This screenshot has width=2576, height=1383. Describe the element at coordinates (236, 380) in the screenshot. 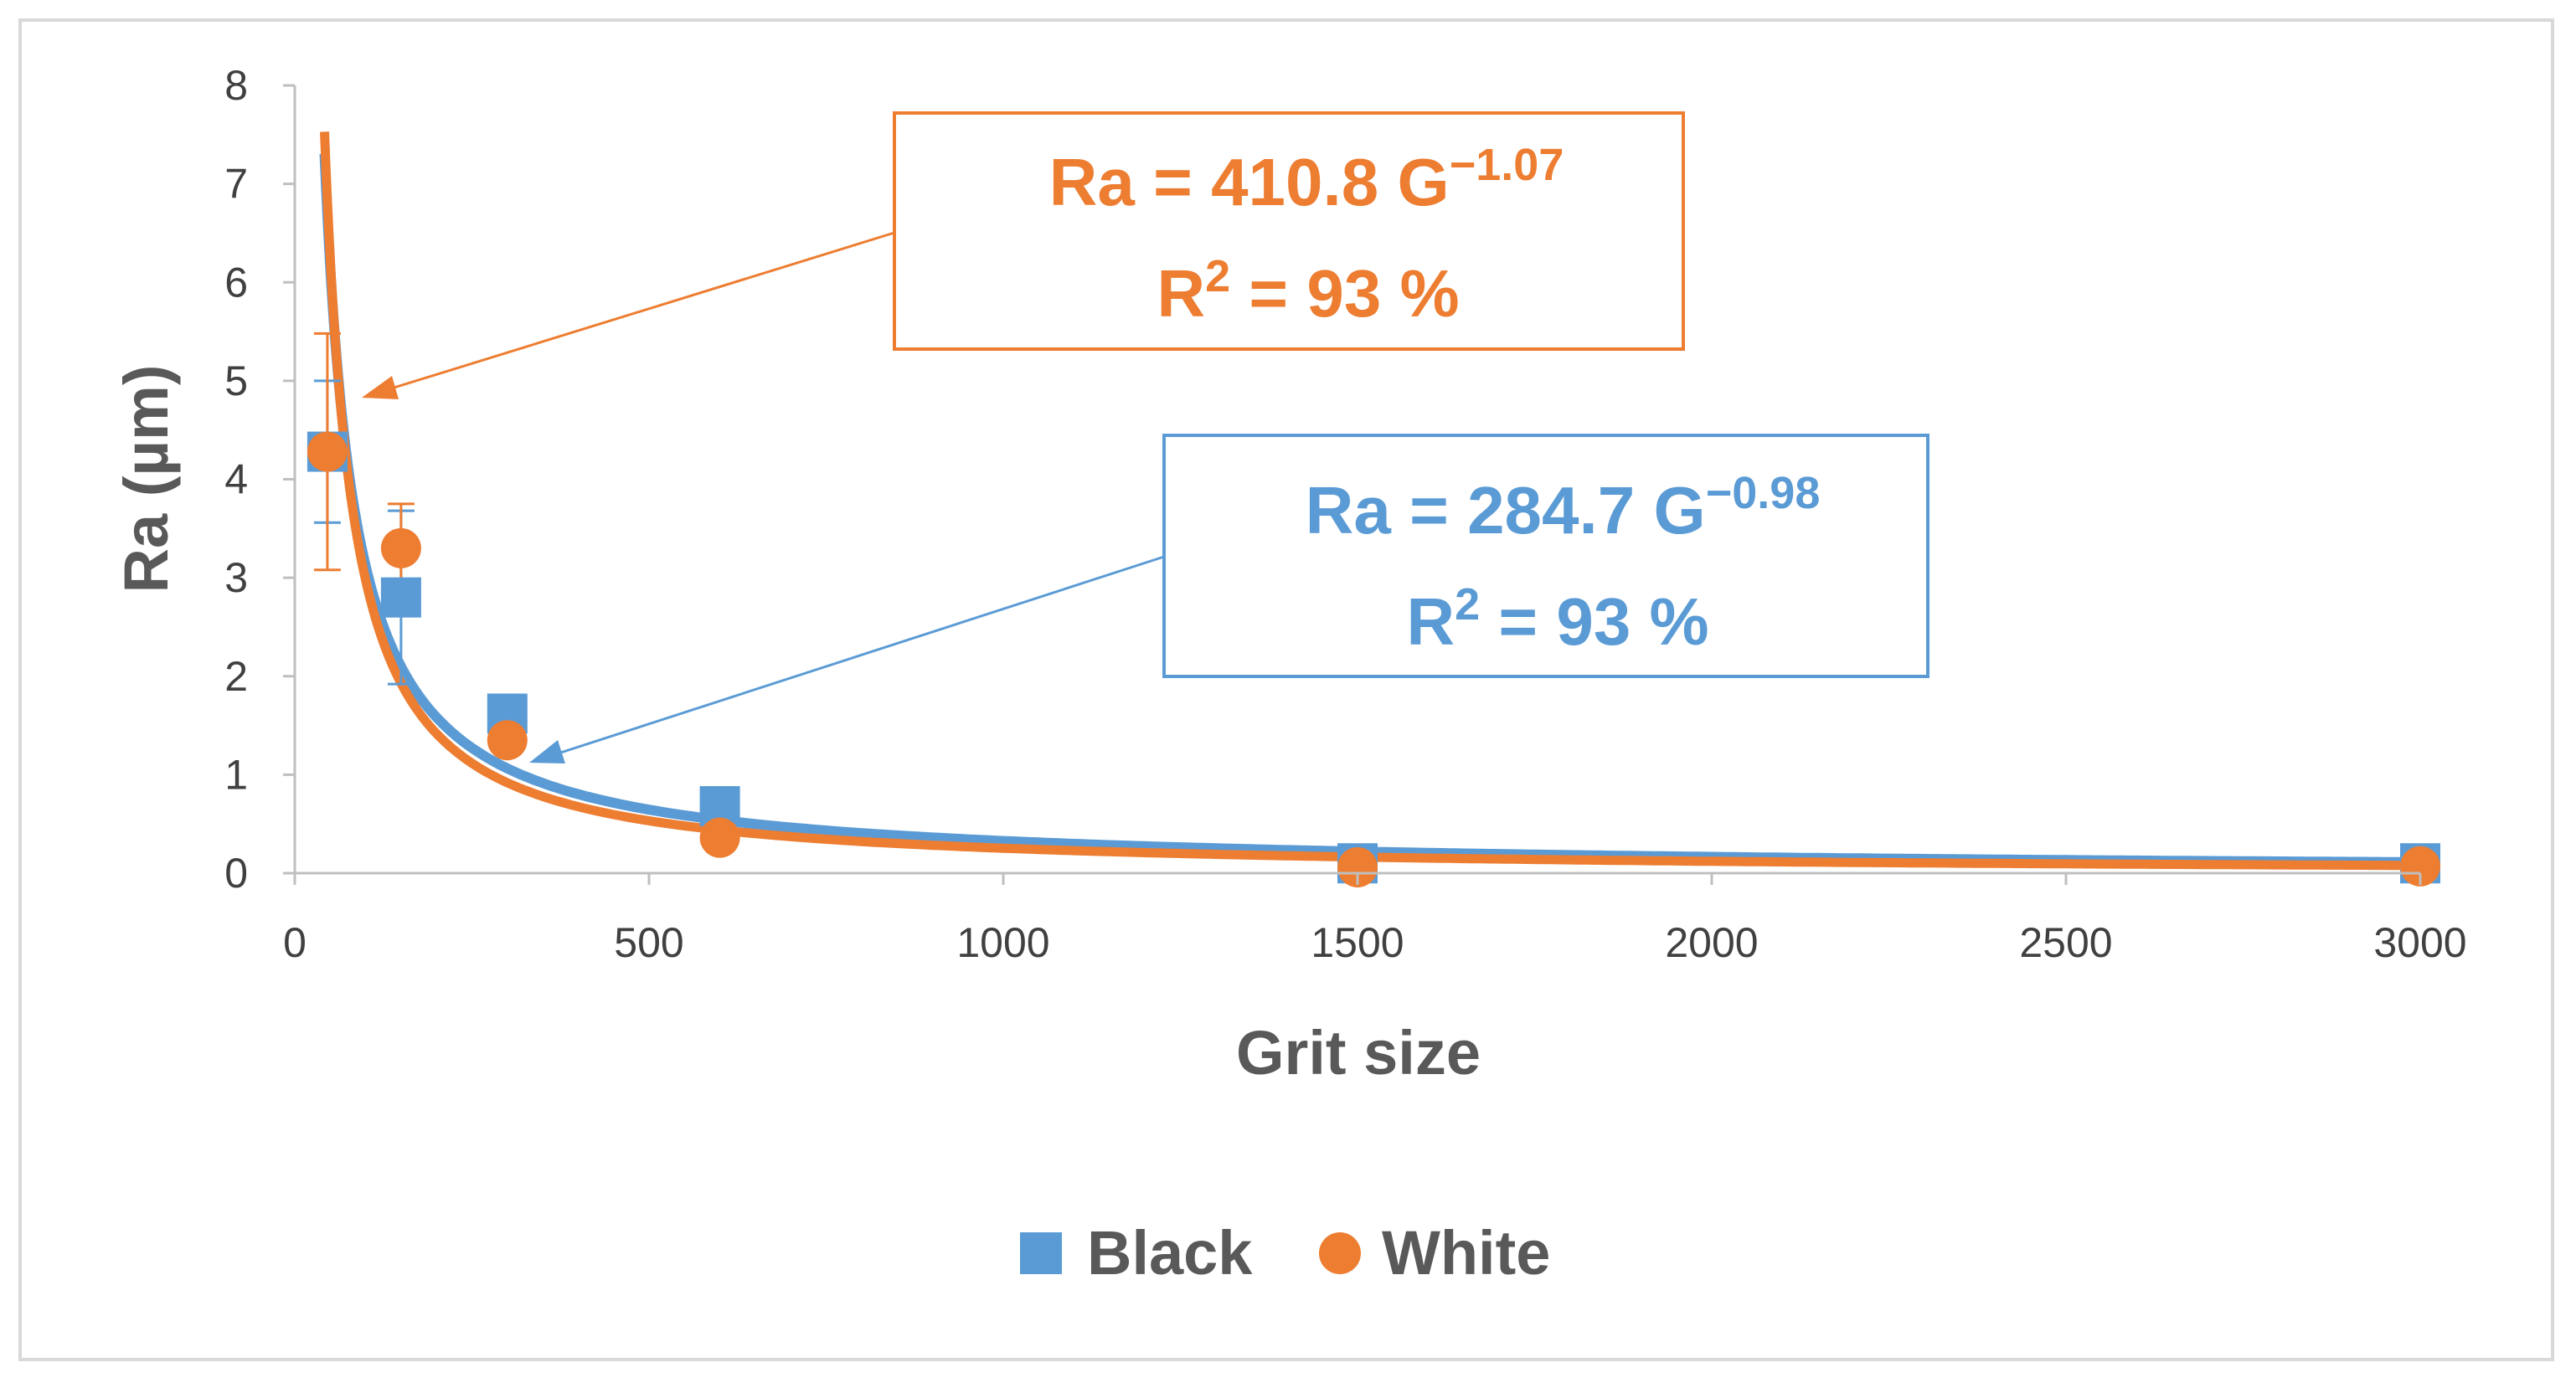

I see `y-tick-label: 5` at that location.